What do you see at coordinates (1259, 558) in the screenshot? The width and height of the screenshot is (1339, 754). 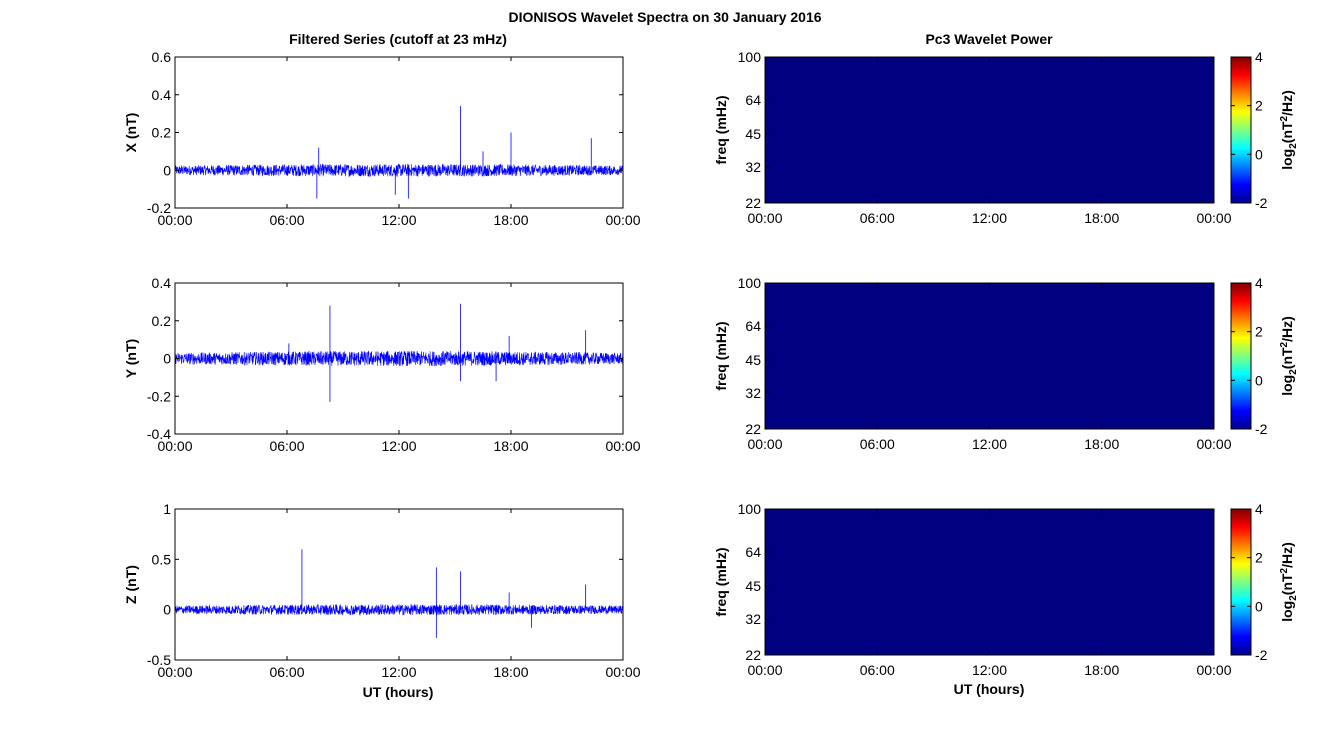 I see `wavelet-z-colorbar-tick-label: 2` at bounding box center [1259, 558].